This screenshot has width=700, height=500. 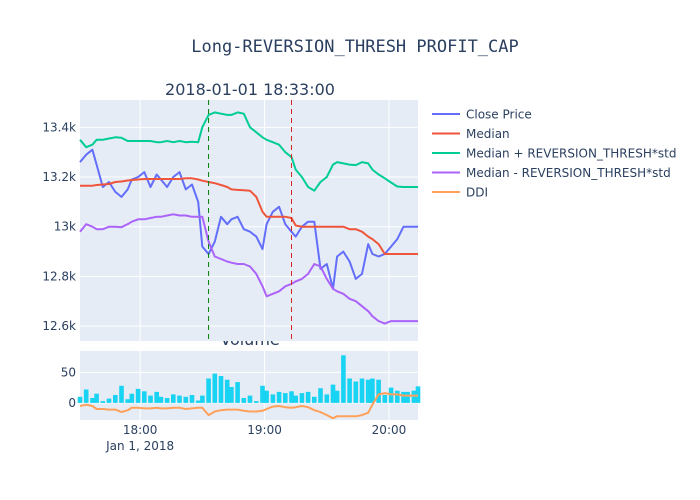 What do you see at coordinates (65, 227) in the screenshot?
I see `price-y-tick-label: 13k` at bounding box center [65, 227].